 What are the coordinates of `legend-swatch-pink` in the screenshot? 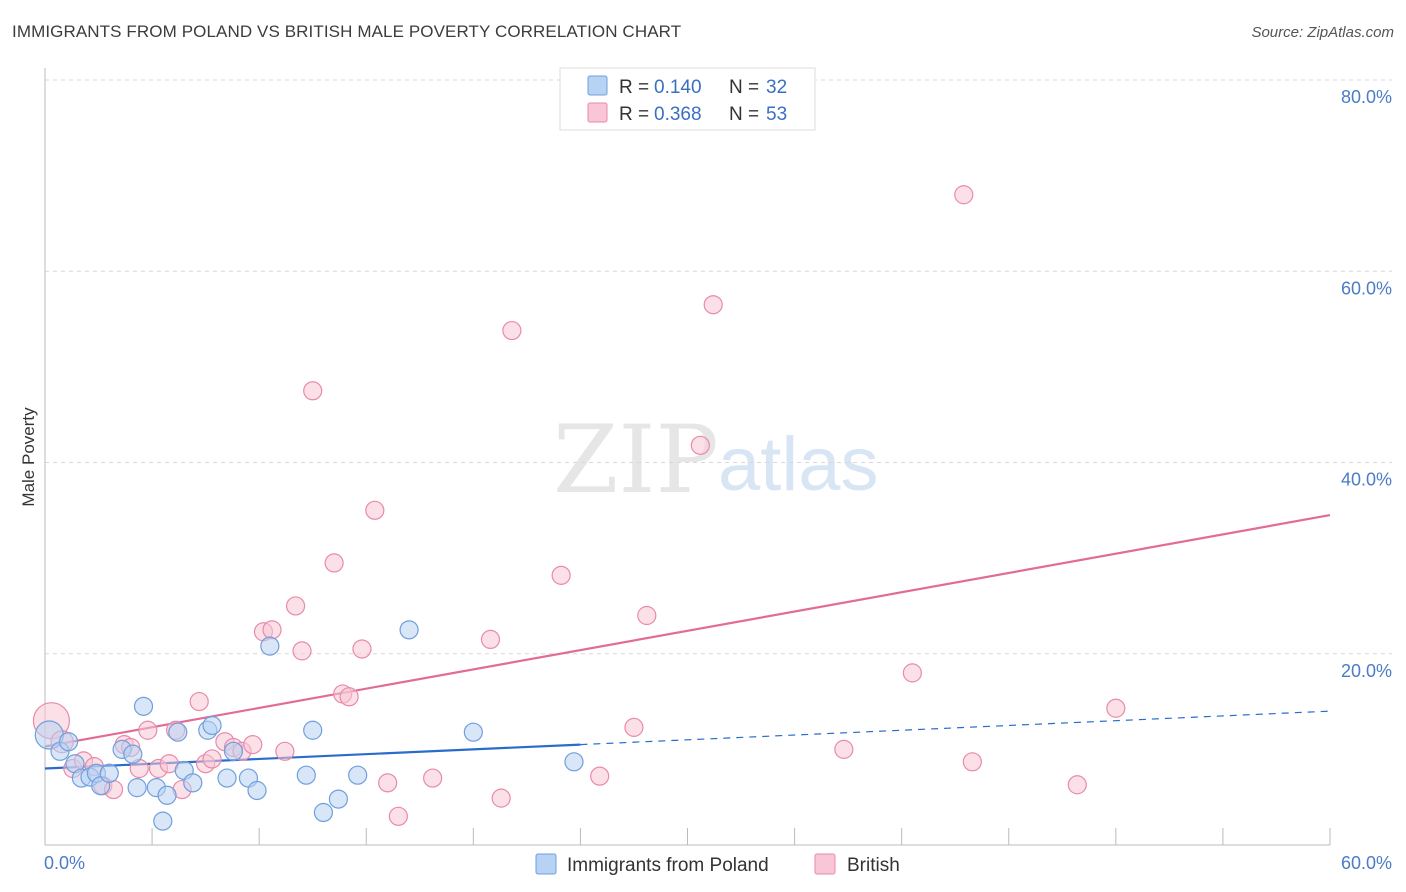 It's located at (597, 112).